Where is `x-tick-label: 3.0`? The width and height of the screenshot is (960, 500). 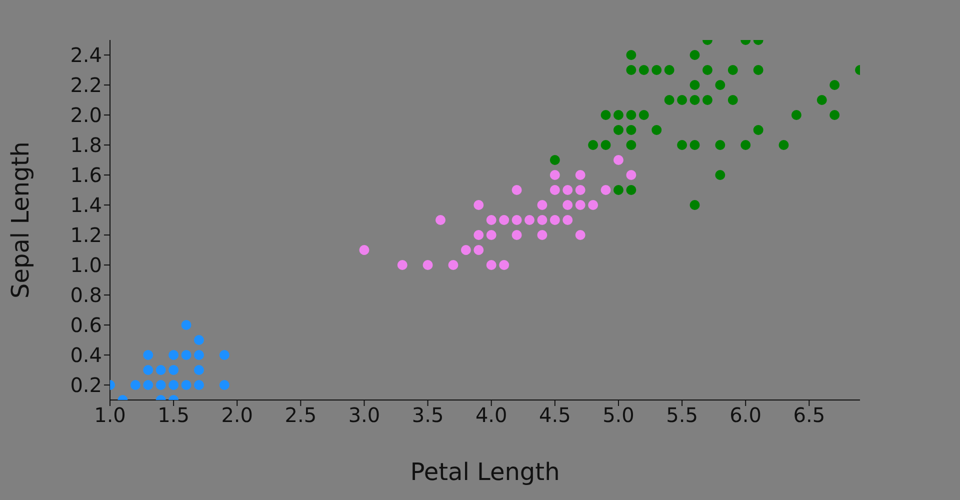 x-tick-label: 3.0 is located at coordinates (364, 415).